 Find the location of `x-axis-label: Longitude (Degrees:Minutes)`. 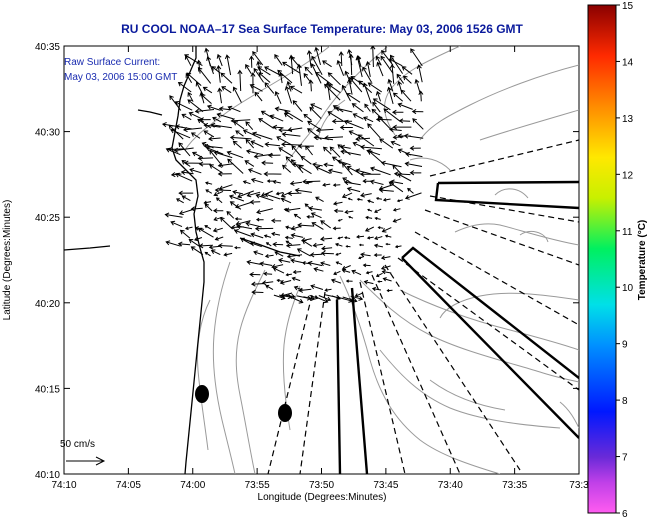

x-axis-label: Longitude (Degrees:Minutes) is located at coordinates (322, 497).